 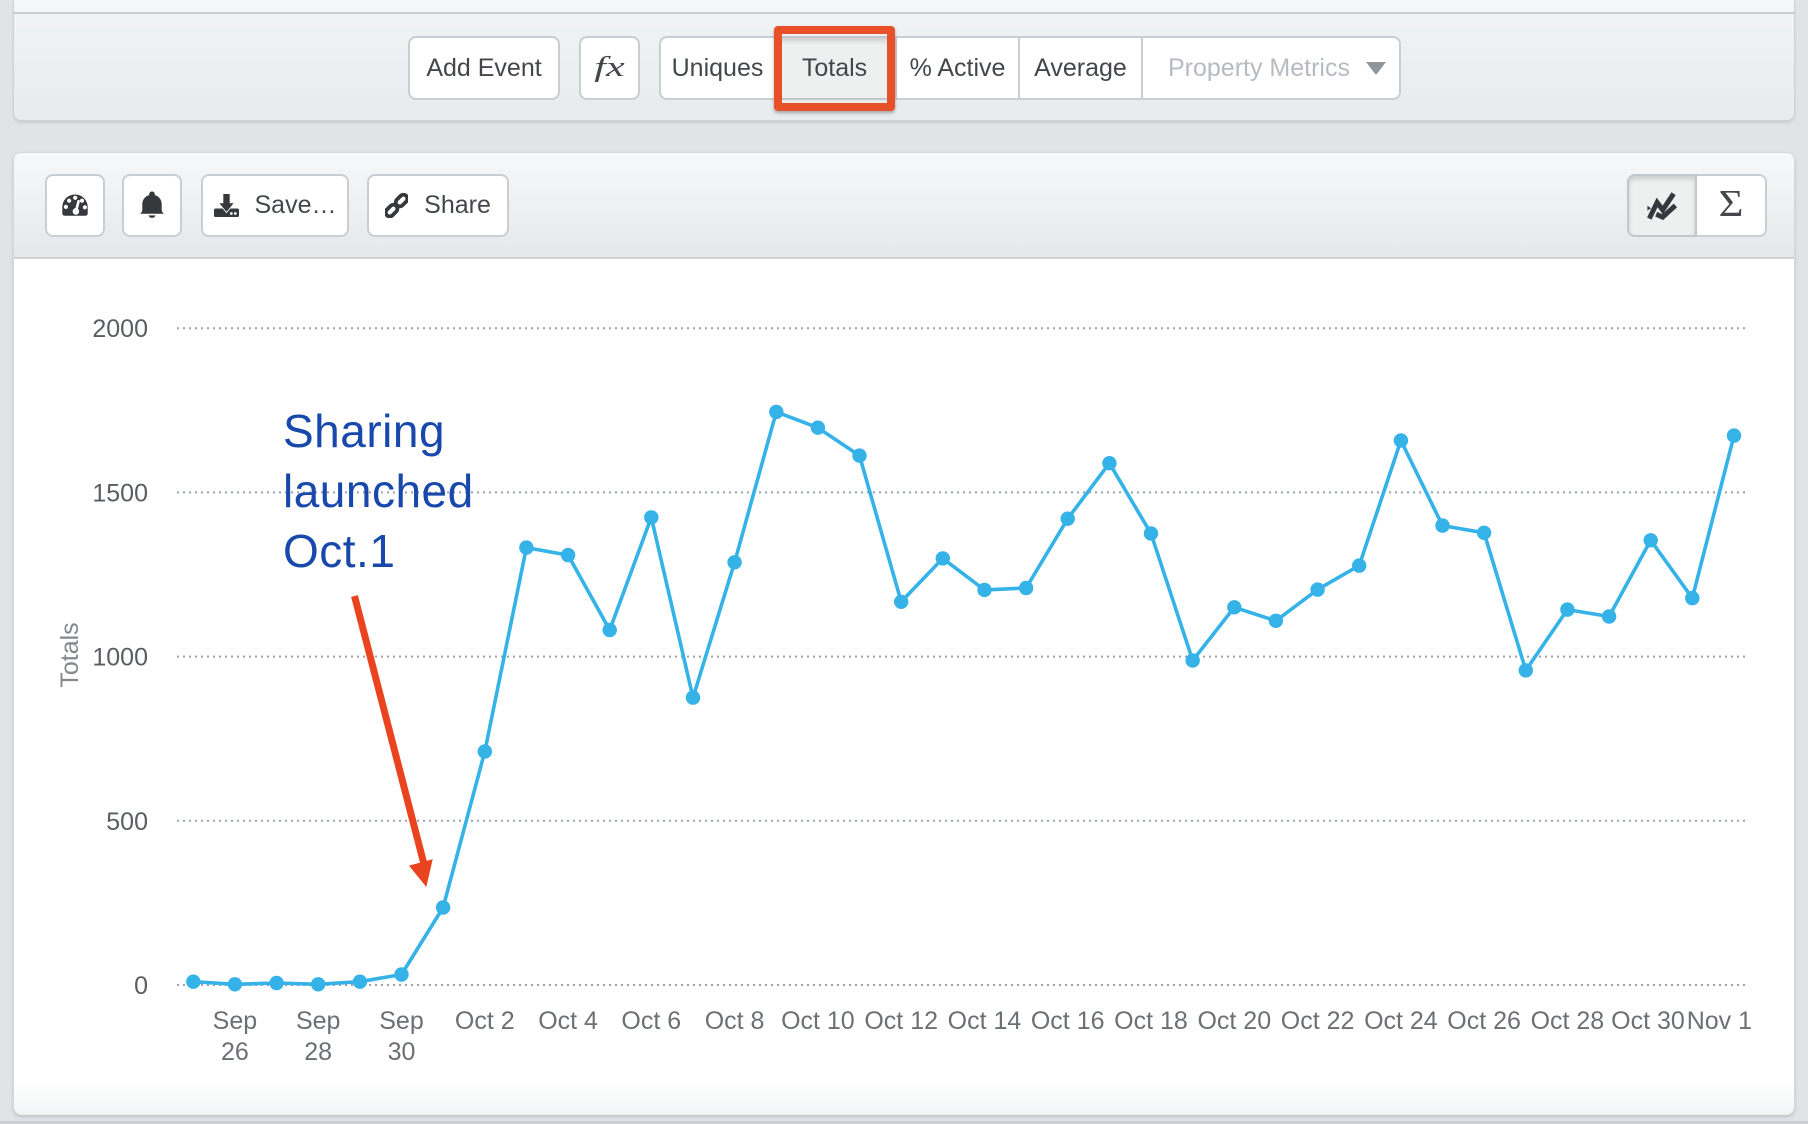 I want to click on svg-text: Oct 30, so click(x=1648, y=1021).